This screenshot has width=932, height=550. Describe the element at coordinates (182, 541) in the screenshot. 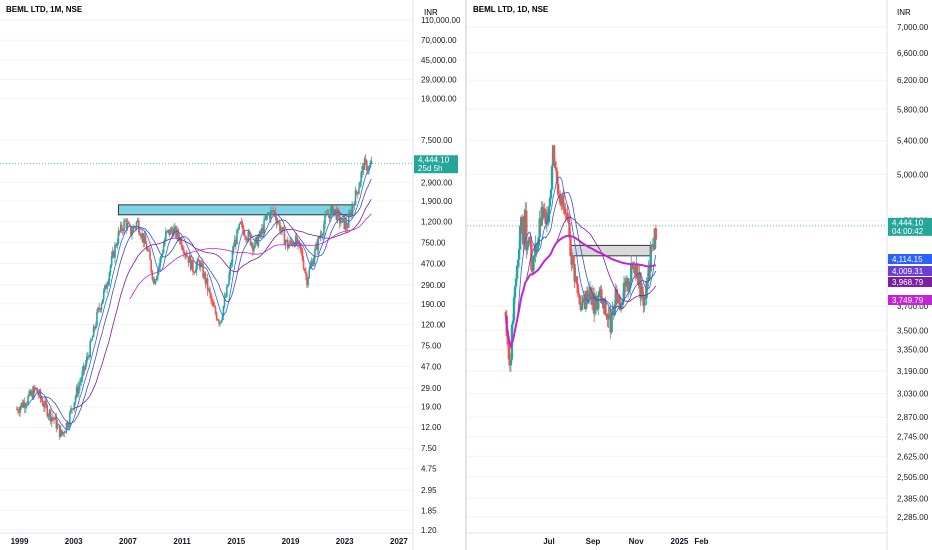

I see `x-tick-label: 2011` at that location.